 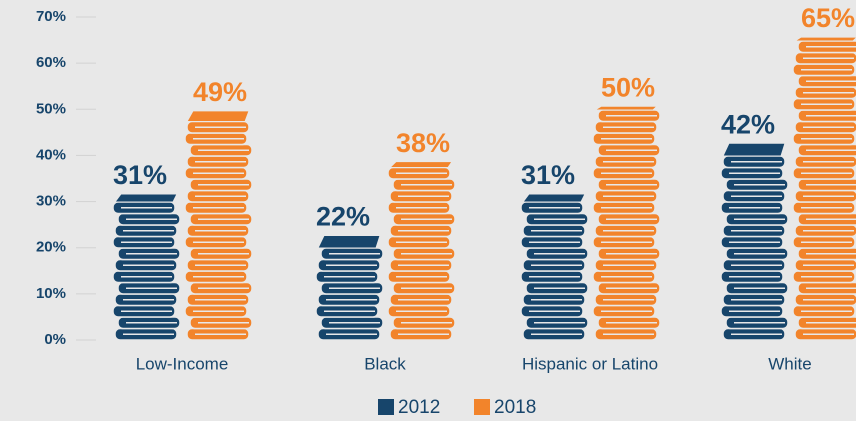 I want to click on value-label: 49%, so click(x=220, y=92).